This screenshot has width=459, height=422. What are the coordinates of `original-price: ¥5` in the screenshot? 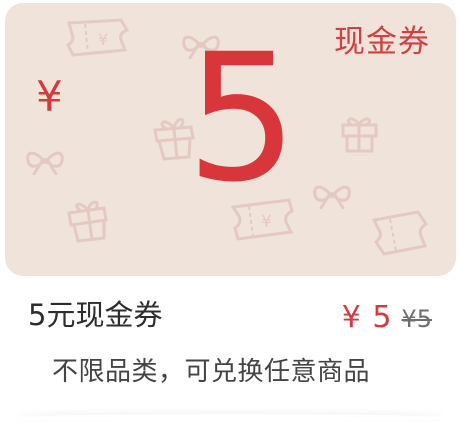 It's located at (416, 319).